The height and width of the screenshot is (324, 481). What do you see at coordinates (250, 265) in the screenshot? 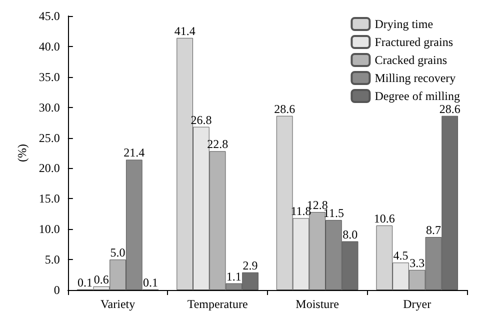
I see `data-label: 2.9` at bounding box center [250, 265].